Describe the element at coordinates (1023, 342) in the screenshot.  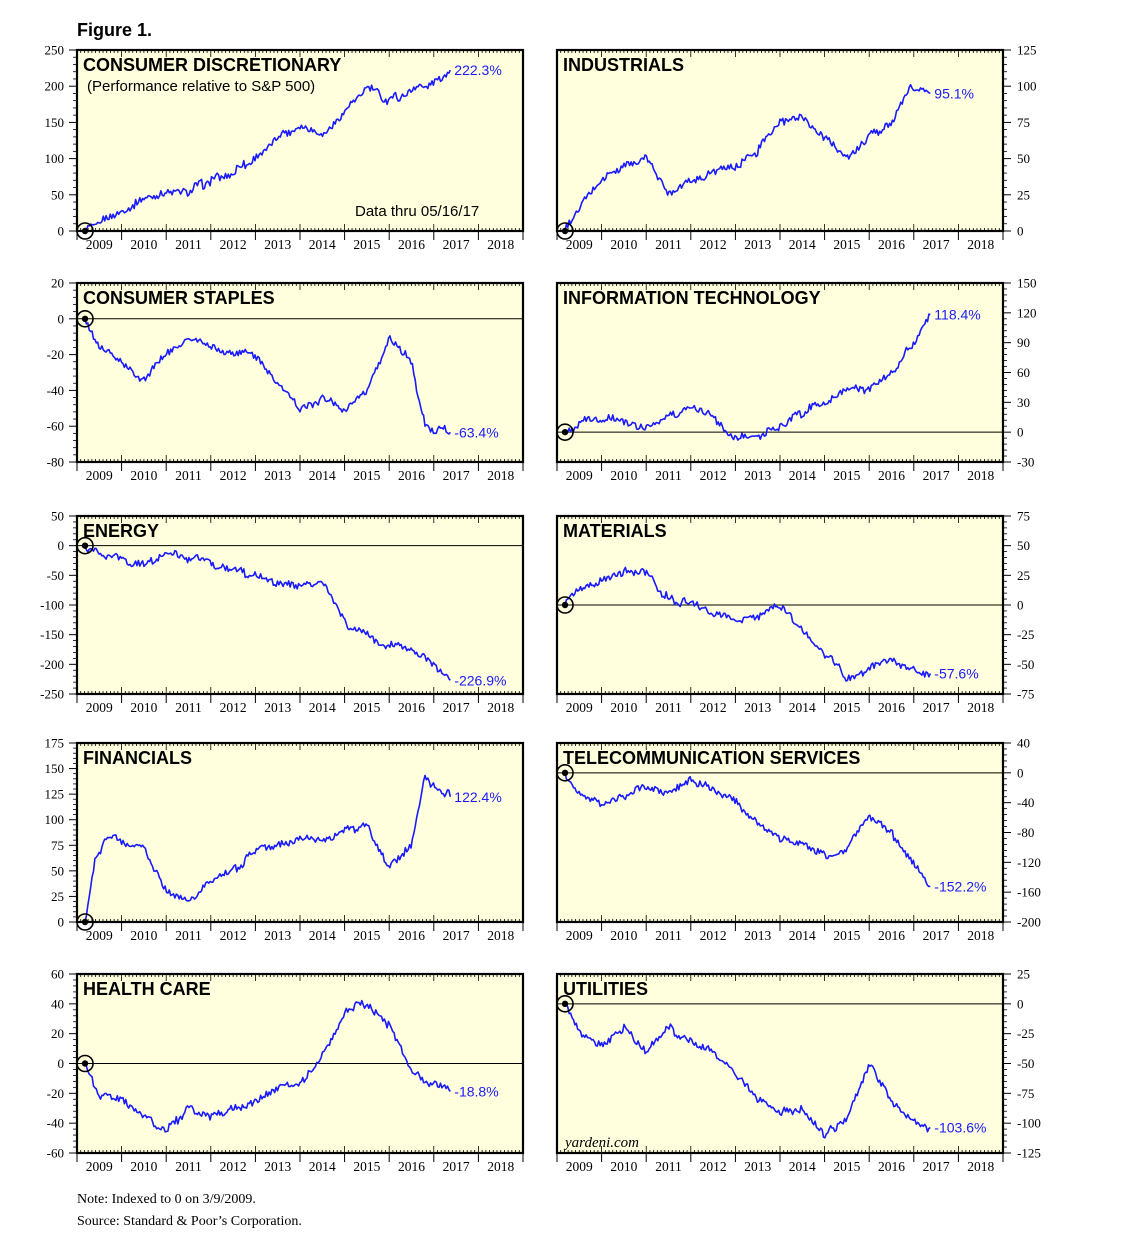
I see `y-tick-label: 90` at that location.